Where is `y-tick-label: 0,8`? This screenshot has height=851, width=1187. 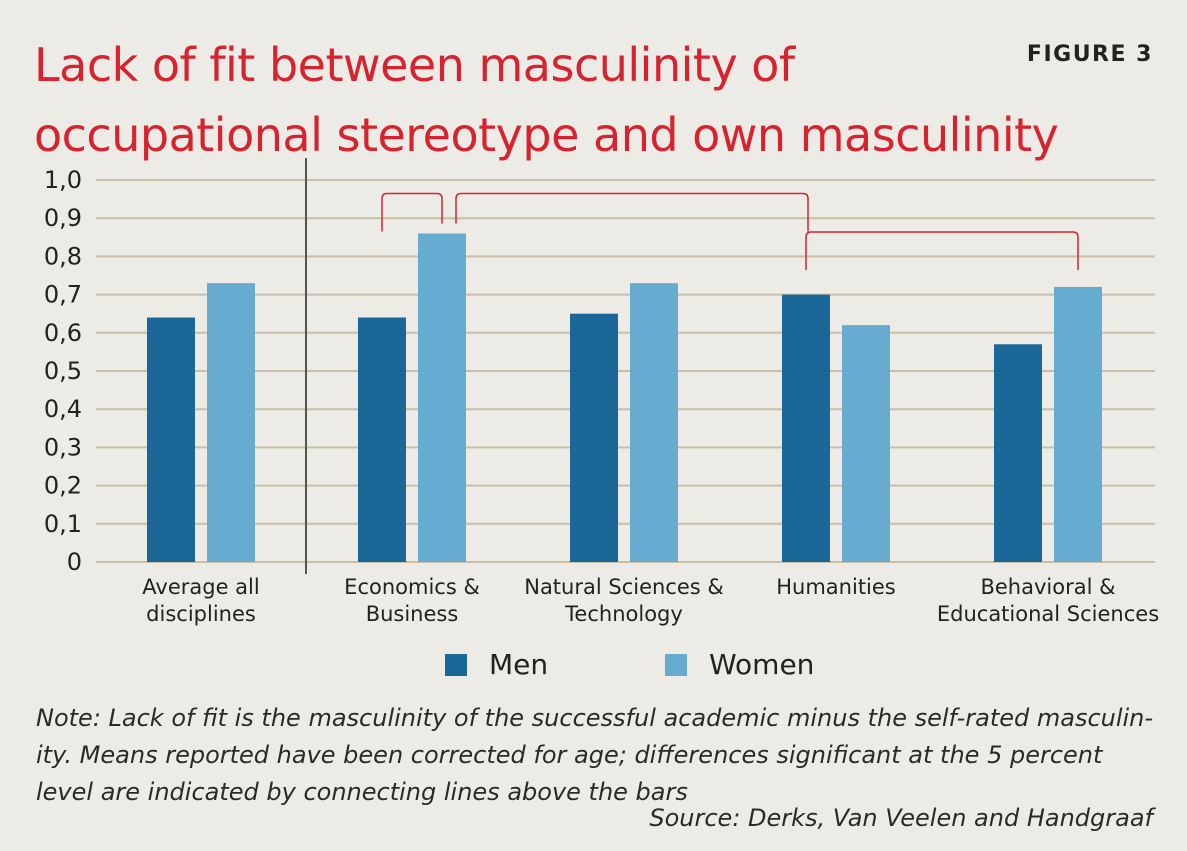
y-tick-label: 0,8 is located at coordinates (63, 256).